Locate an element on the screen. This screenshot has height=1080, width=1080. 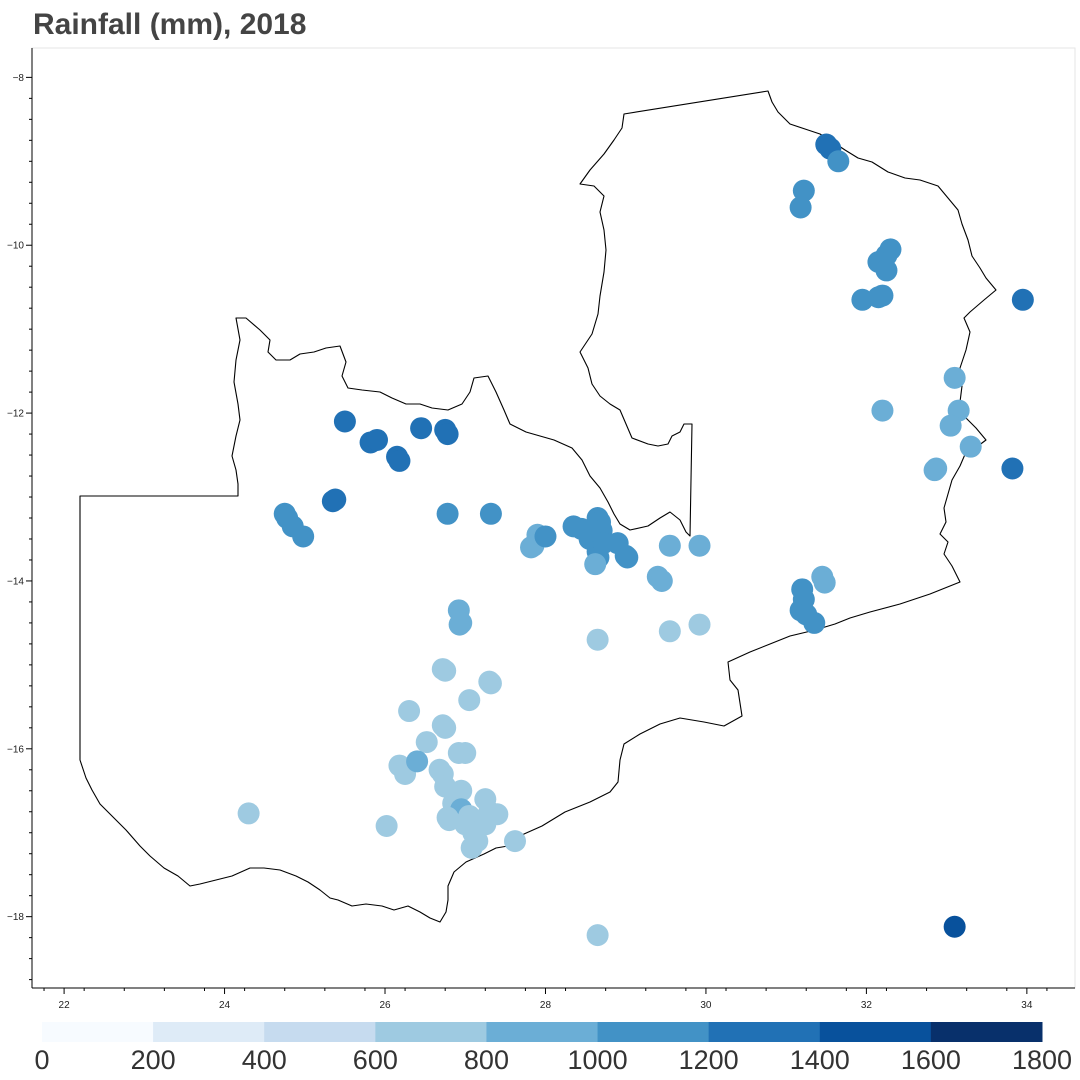
x-tick-label: 32 is located at coordinates (867, 1005).